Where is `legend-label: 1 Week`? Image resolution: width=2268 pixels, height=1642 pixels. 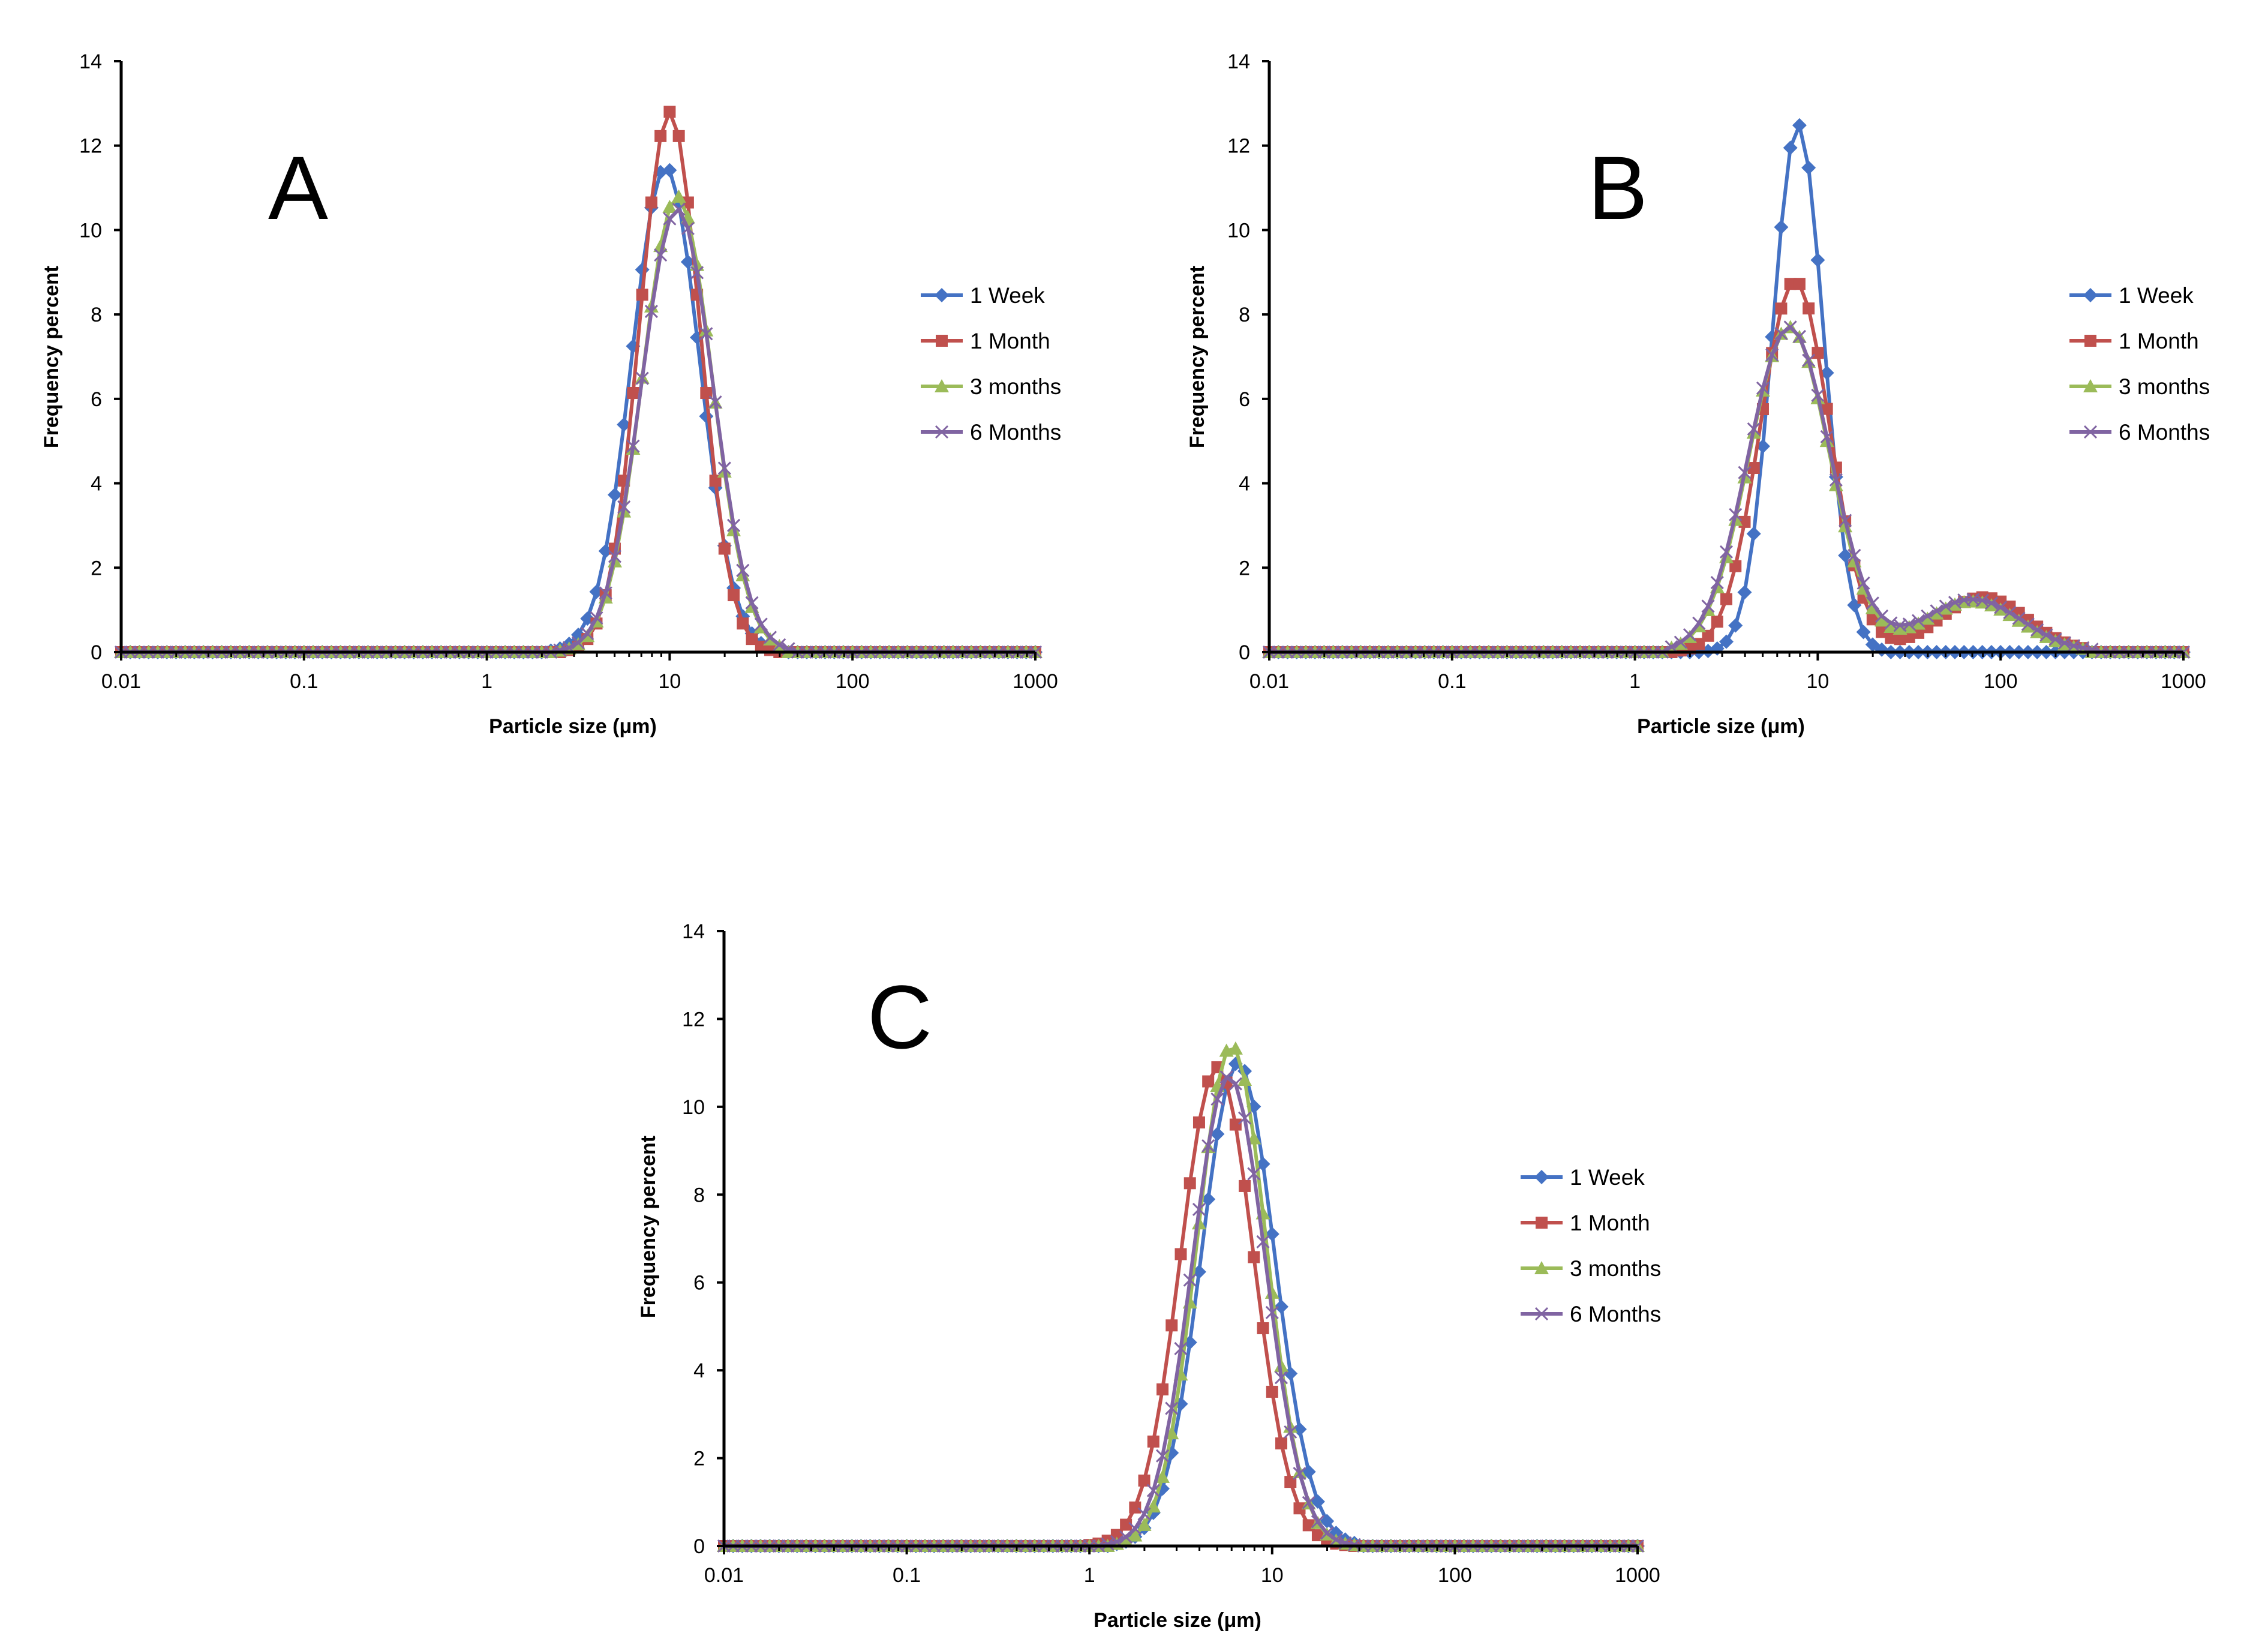 legend-label: 1 Week is located at coordinates (1008, 295).